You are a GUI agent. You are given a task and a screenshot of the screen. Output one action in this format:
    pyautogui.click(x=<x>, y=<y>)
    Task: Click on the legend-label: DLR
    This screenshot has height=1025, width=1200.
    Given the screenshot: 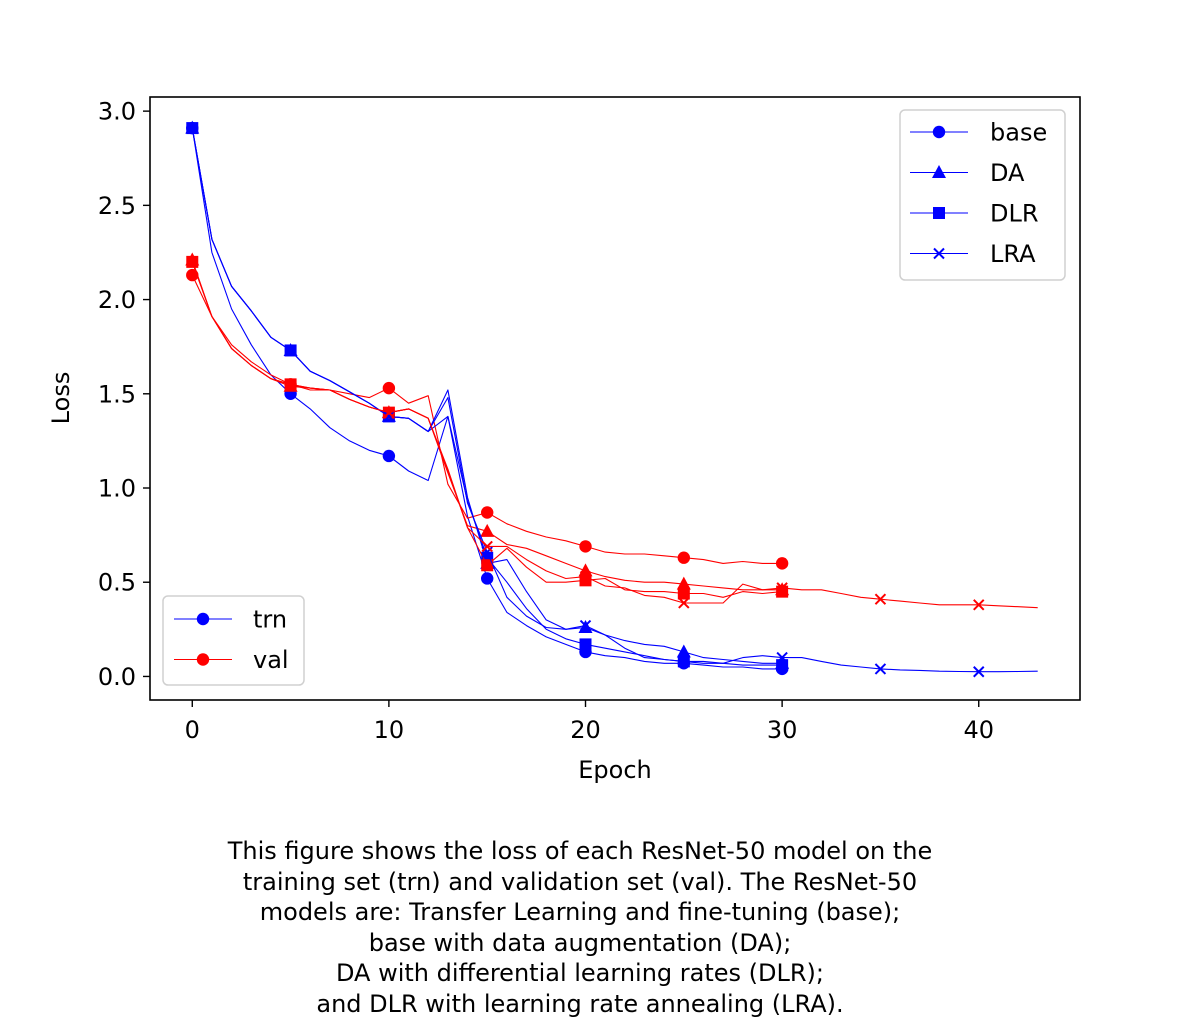 What is the action you would take?
    pyautogui.click(x=1014, y=214)
    